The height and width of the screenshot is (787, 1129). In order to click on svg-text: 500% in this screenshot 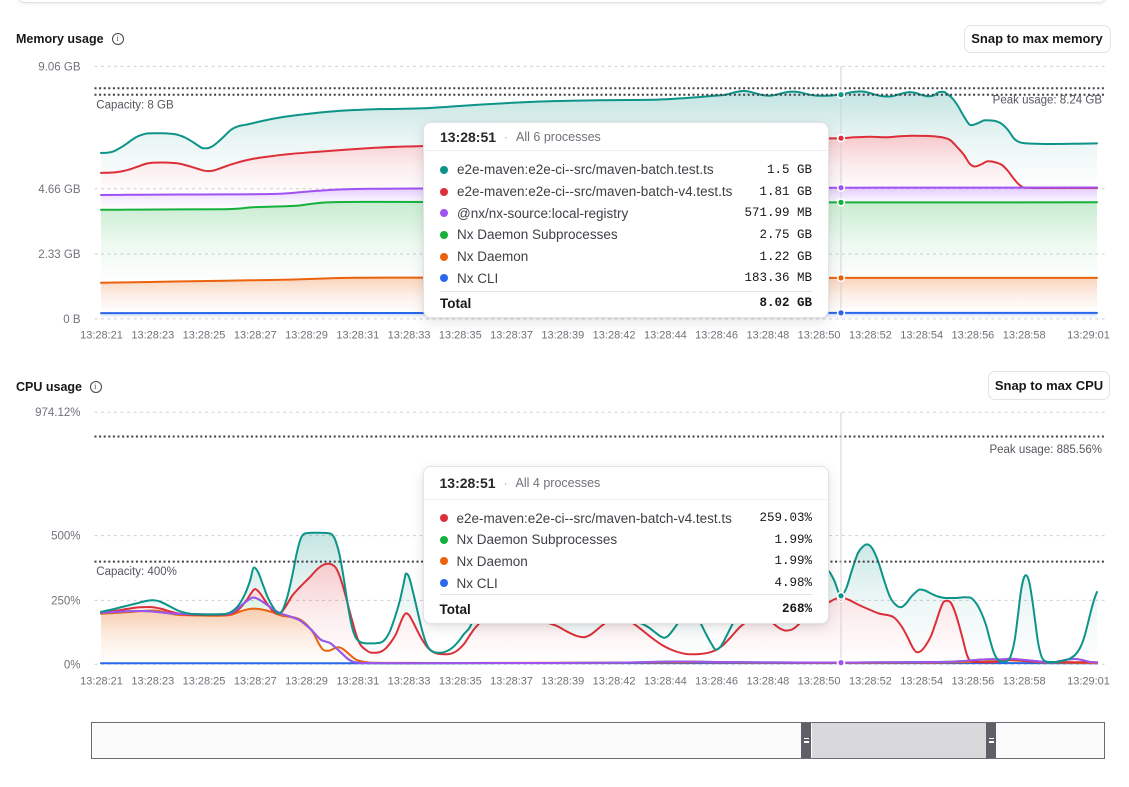, I will do `click(65, 537)`.